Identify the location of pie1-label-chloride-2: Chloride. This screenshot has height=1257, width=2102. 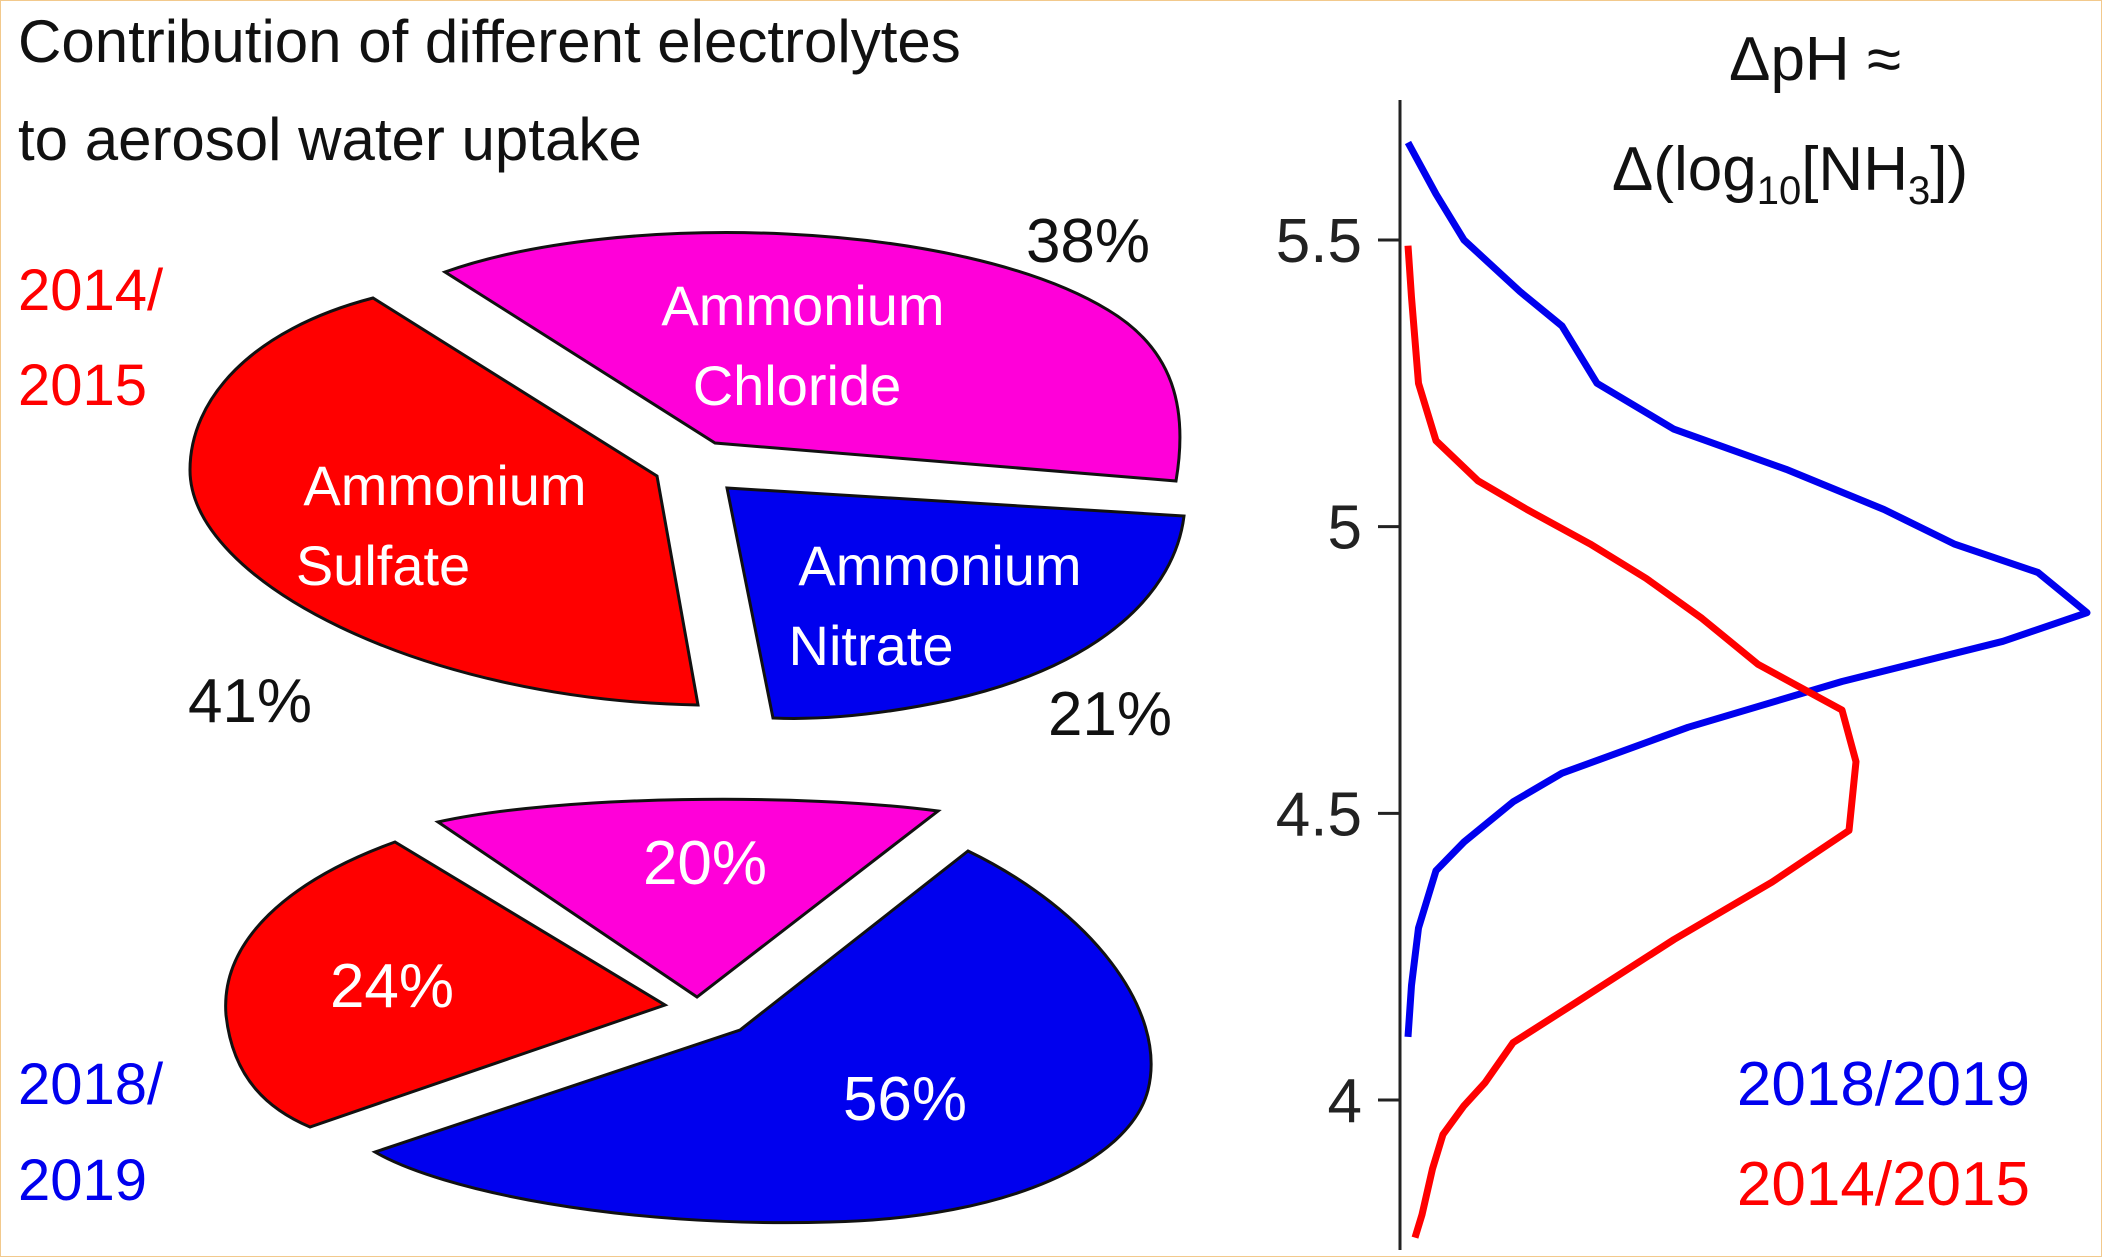
(797, 385).